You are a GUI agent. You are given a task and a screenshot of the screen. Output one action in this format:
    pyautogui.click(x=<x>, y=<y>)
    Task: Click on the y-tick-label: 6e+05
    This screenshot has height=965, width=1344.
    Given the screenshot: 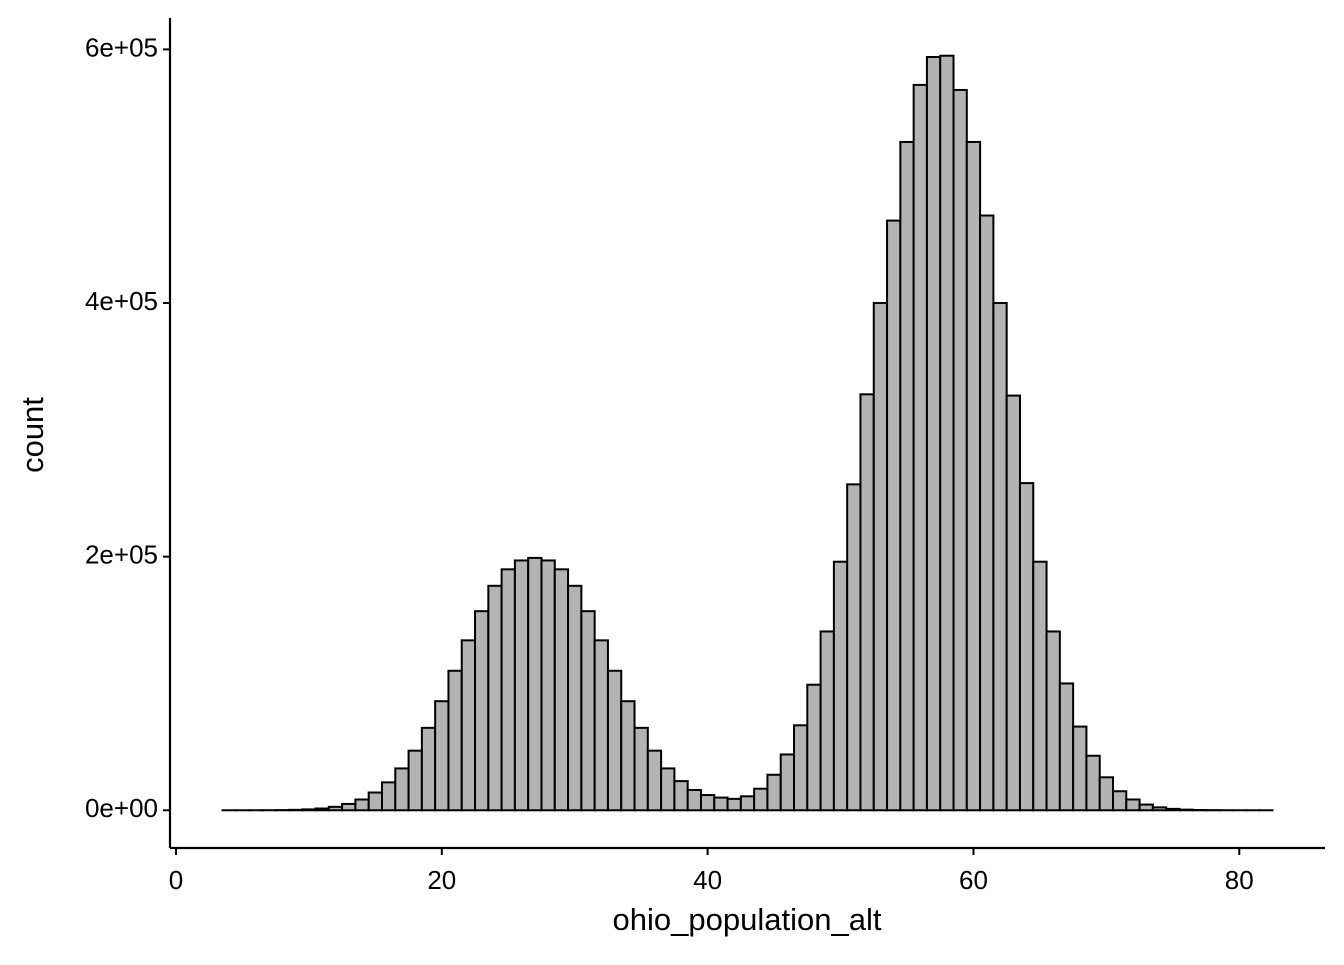 What is the action you would take?
    pyautogui.click(x=121, y=47)
    